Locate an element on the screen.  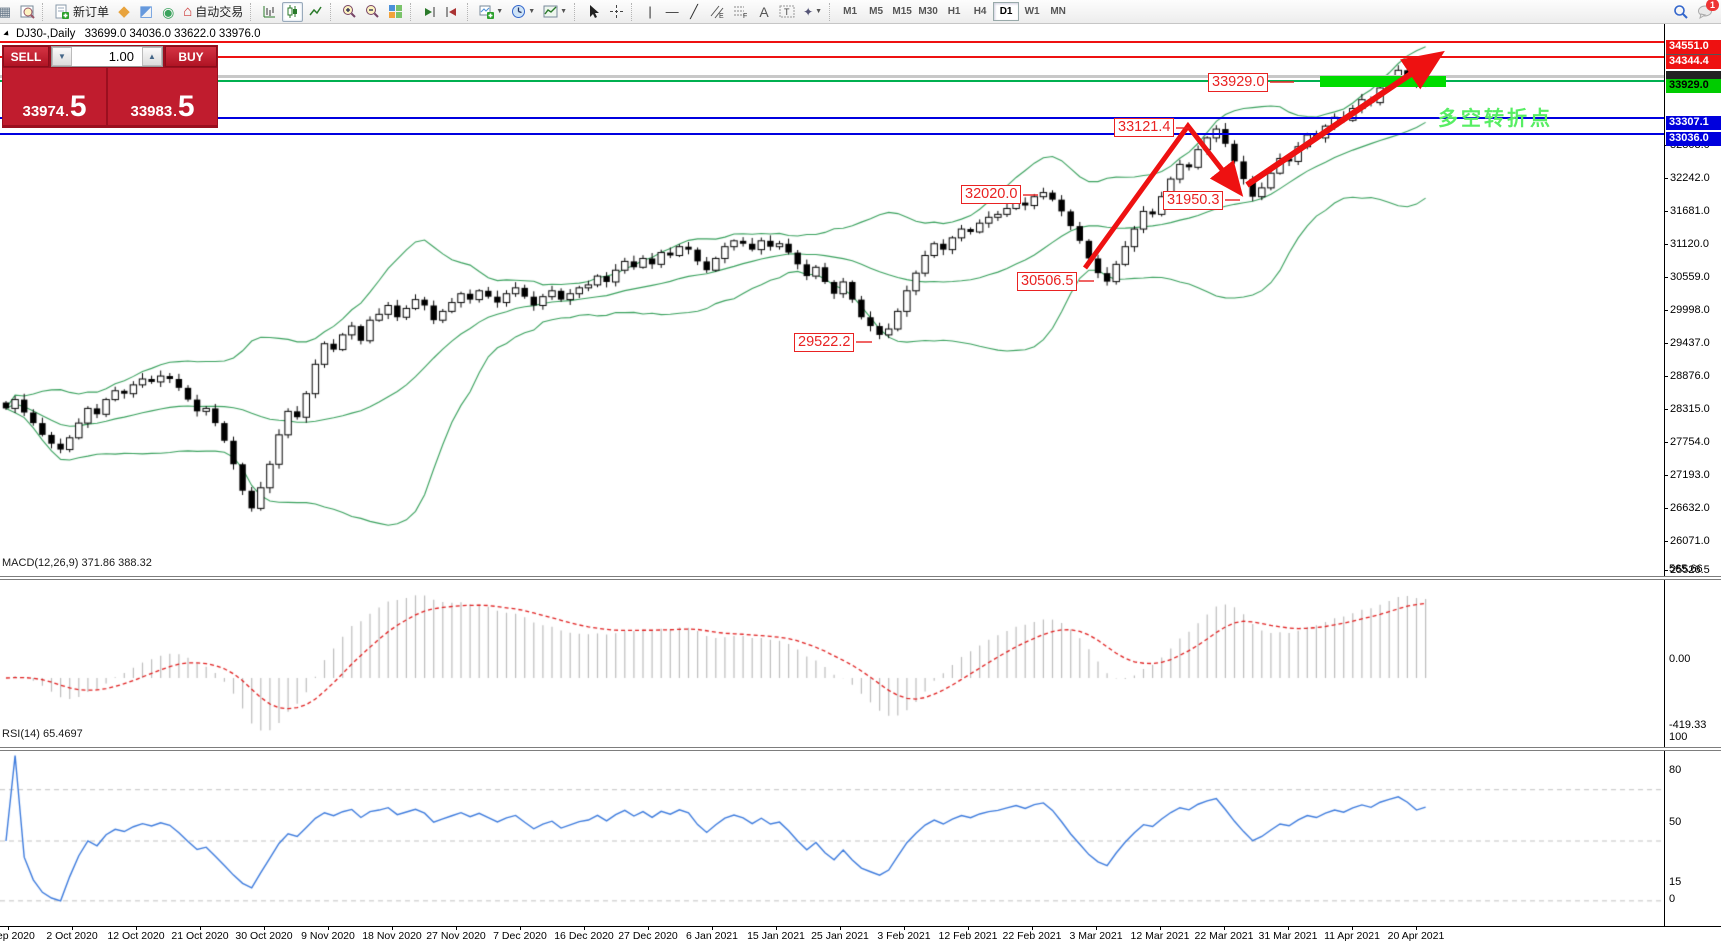
ask-big-digit: 5 is located at coordinates (186, 106).